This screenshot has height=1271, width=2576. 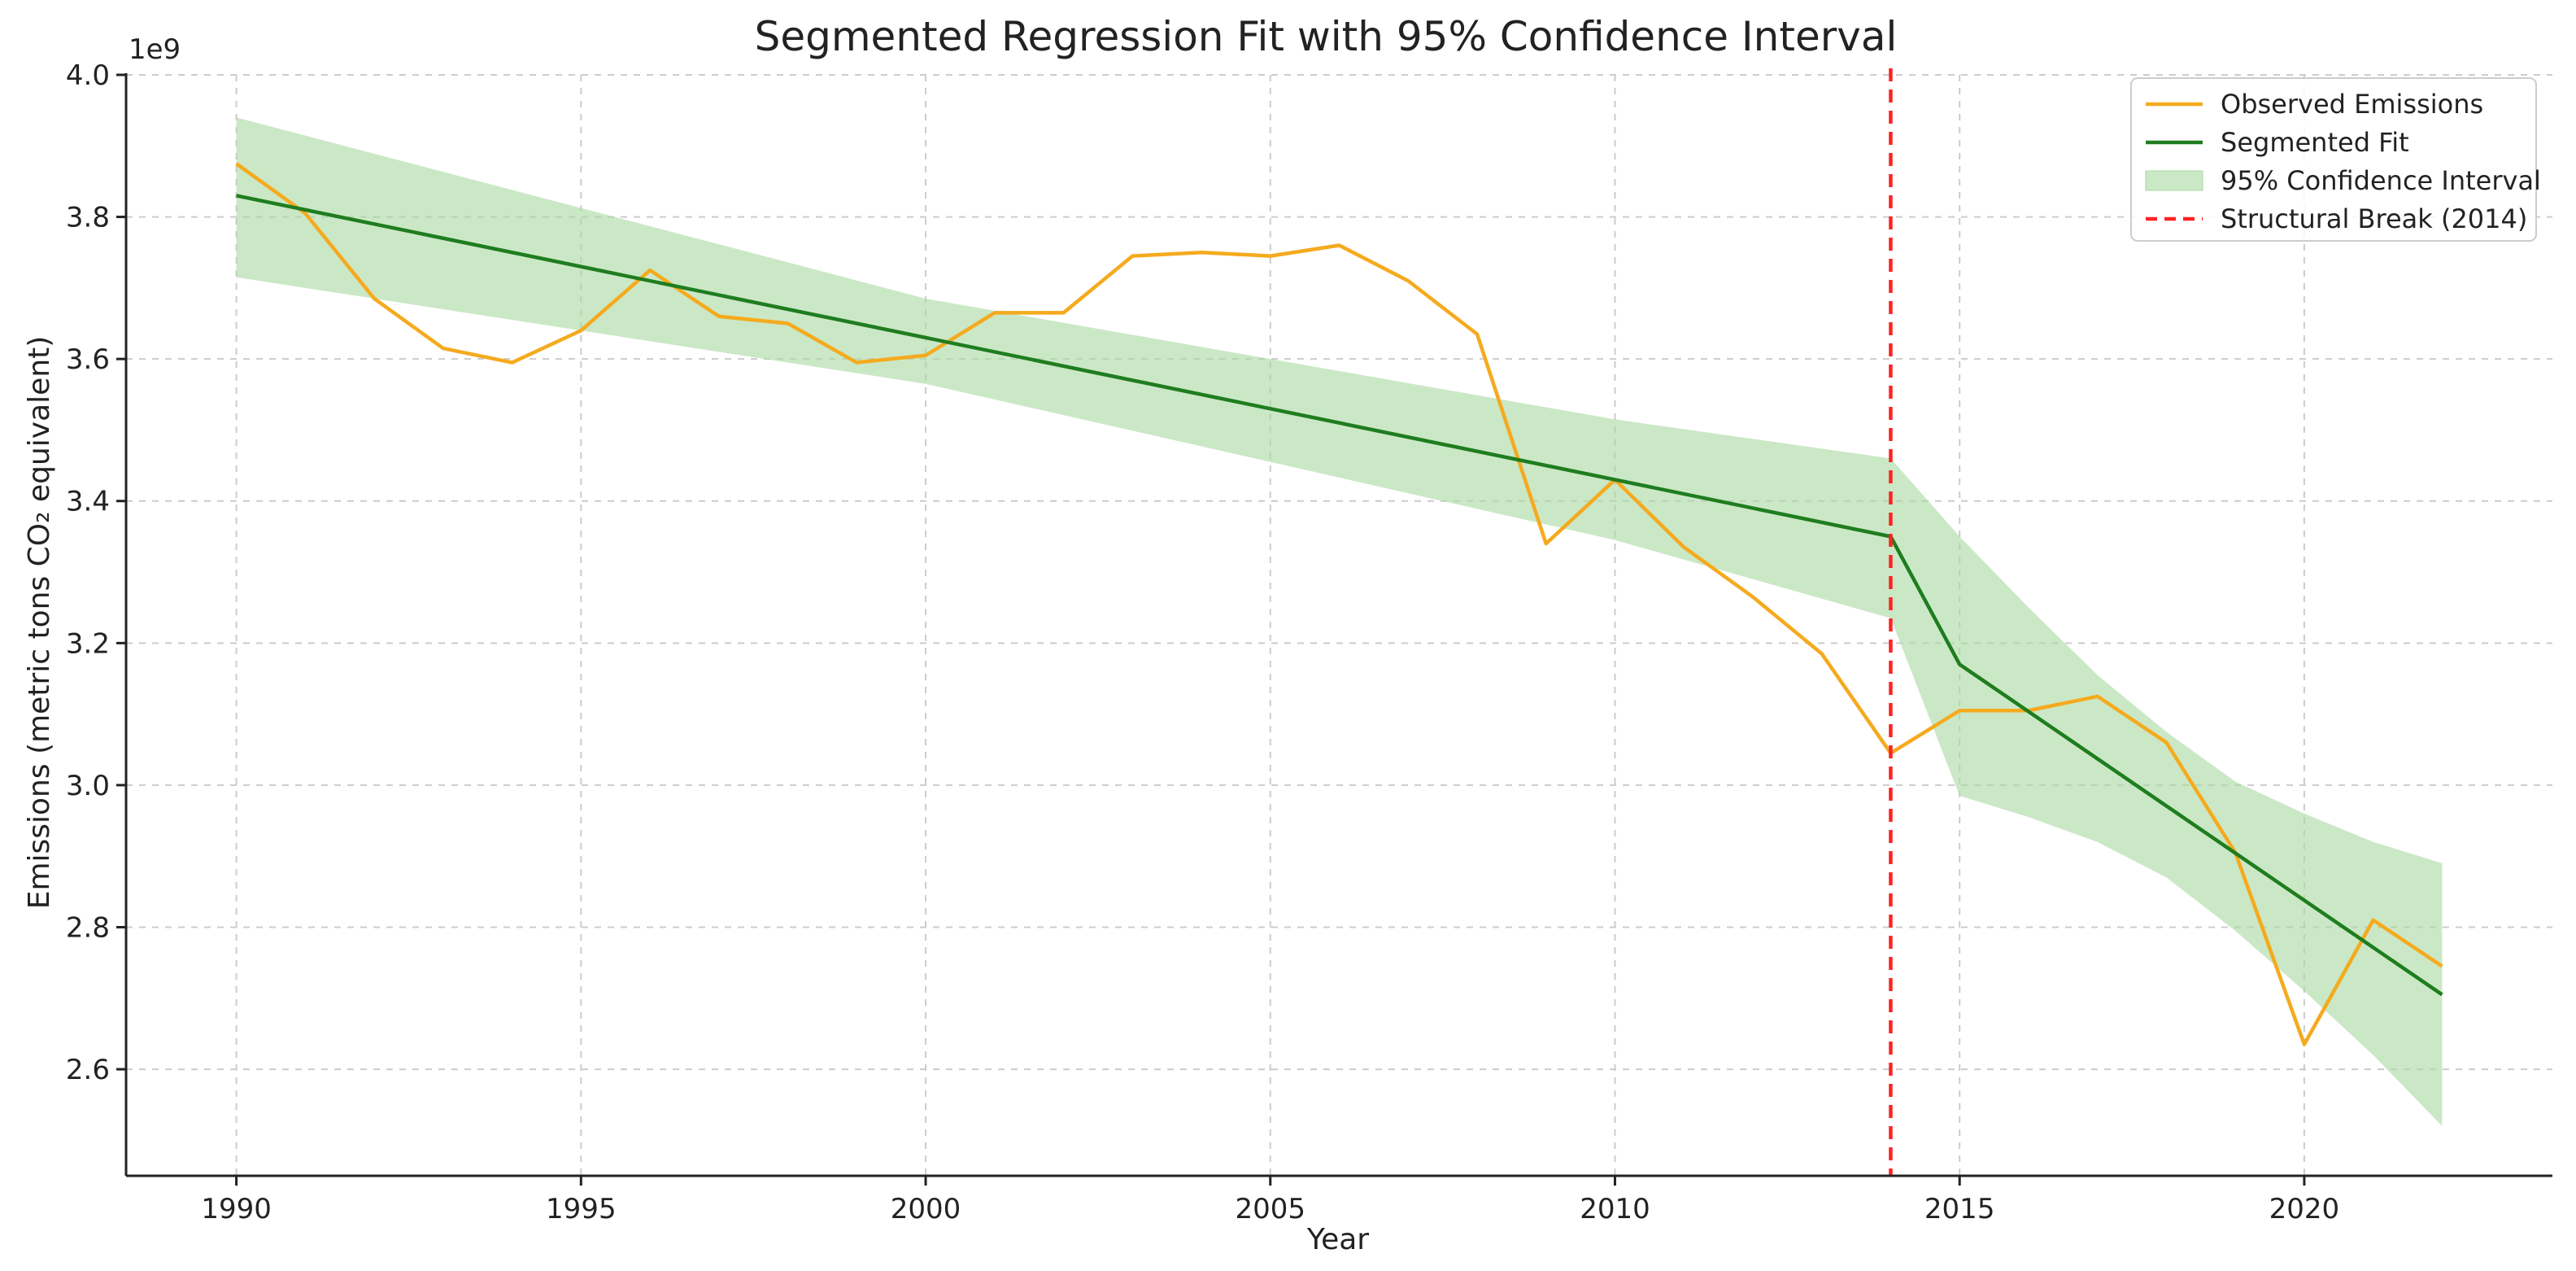 What do you see at coordinates (2304, 1209) in the screenshot?
I see `x-tick-label: 2020` at bounding box center [2304, 1209].